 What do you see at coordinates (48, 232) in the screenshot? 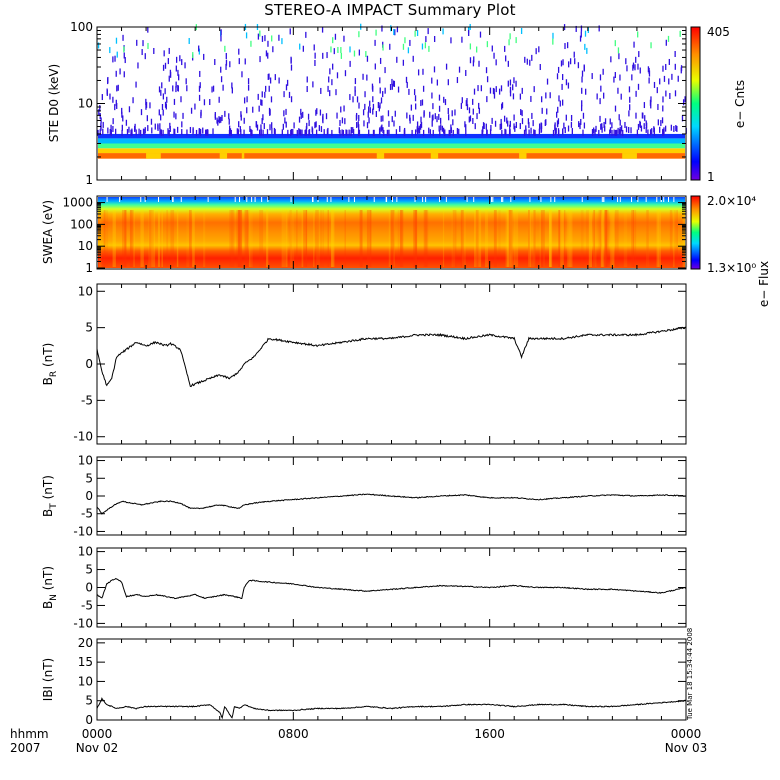
I see `swea-ylabel: SWEA (eV)` at bounding box center [48, 232].